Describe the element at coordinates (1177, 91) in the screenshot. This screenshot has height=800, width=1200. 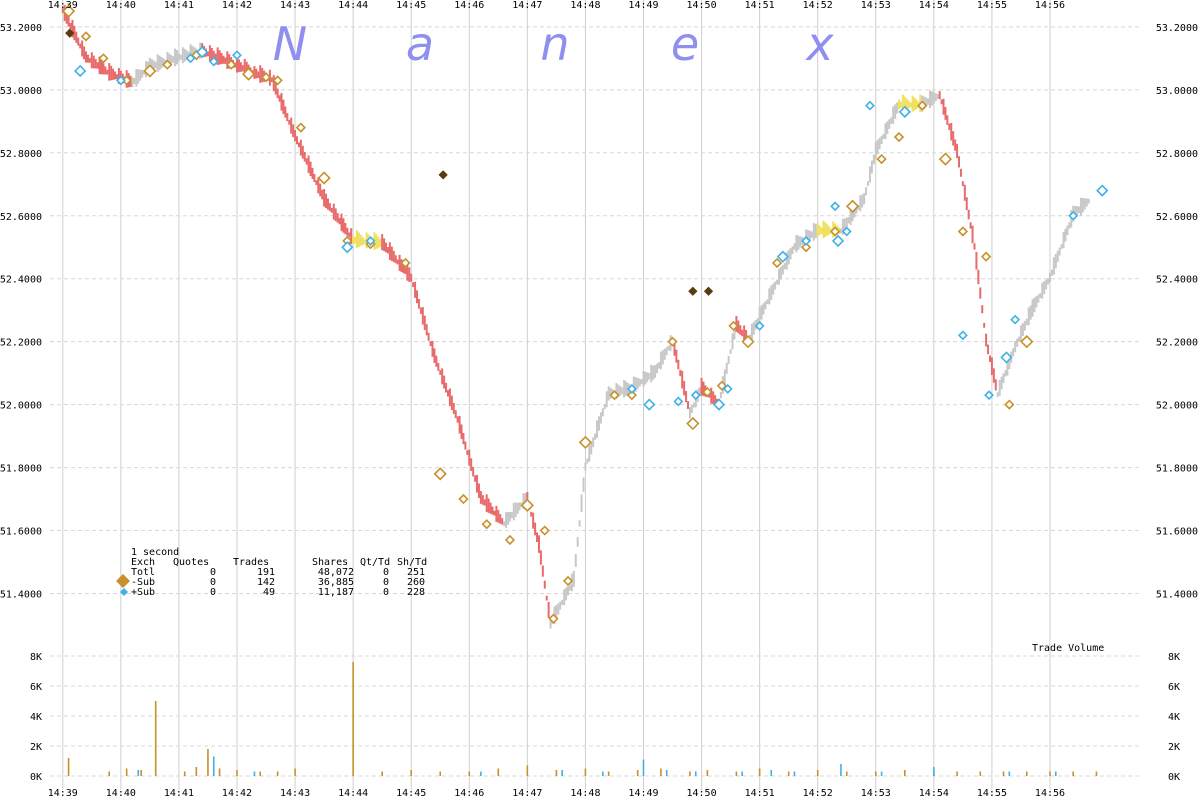
I see `y-tick-label-right: 53.0000` at that location.